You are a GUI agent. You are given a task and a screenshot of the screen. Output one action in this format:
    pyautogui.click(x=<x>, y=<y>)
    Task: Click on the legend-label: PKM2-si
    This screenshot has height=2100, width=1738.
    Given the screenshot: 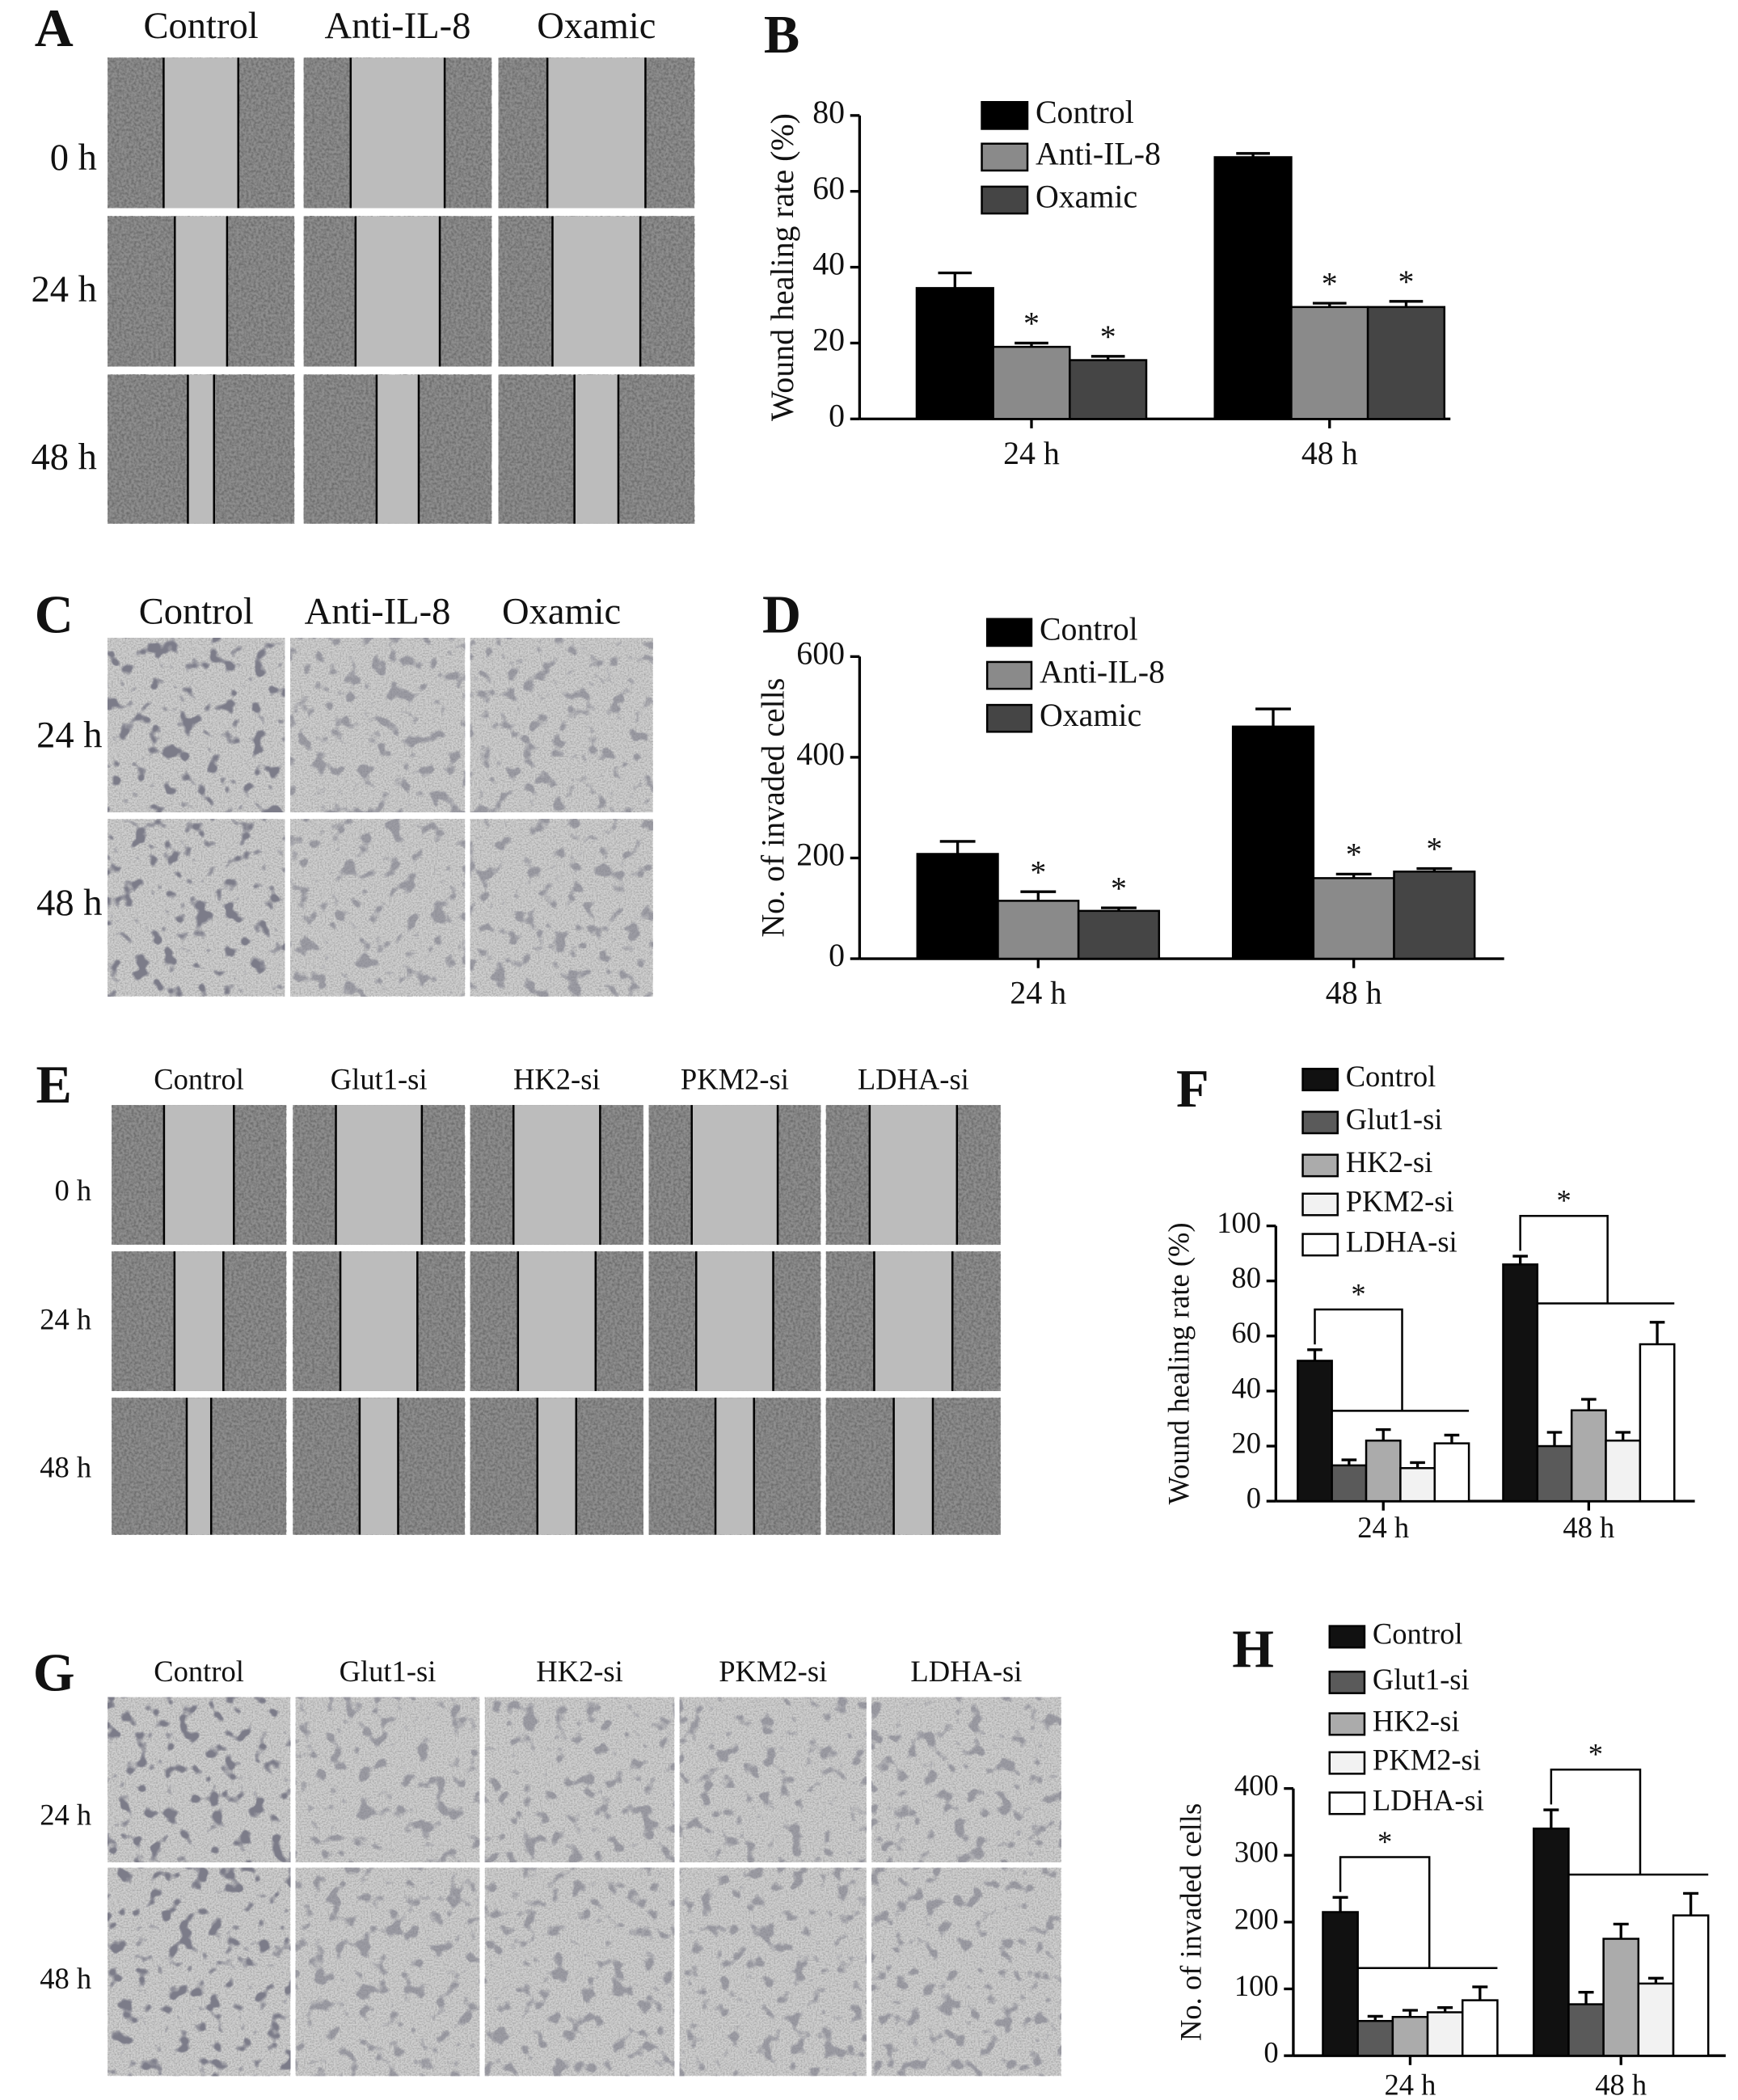 What is the action you would take?
    pyautogui.click(x=1400, y=1200)
    